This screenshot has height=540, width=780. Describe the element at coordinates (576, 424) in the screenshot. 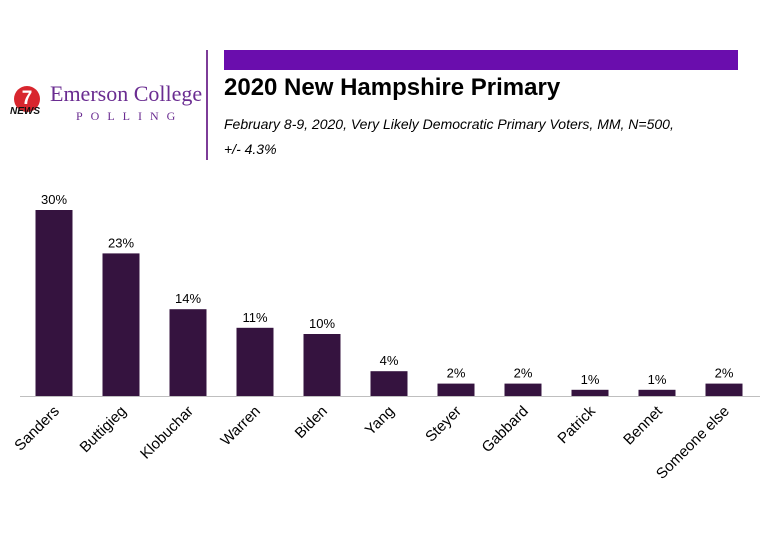

I see `x-tick-label: Patrick` at that location.